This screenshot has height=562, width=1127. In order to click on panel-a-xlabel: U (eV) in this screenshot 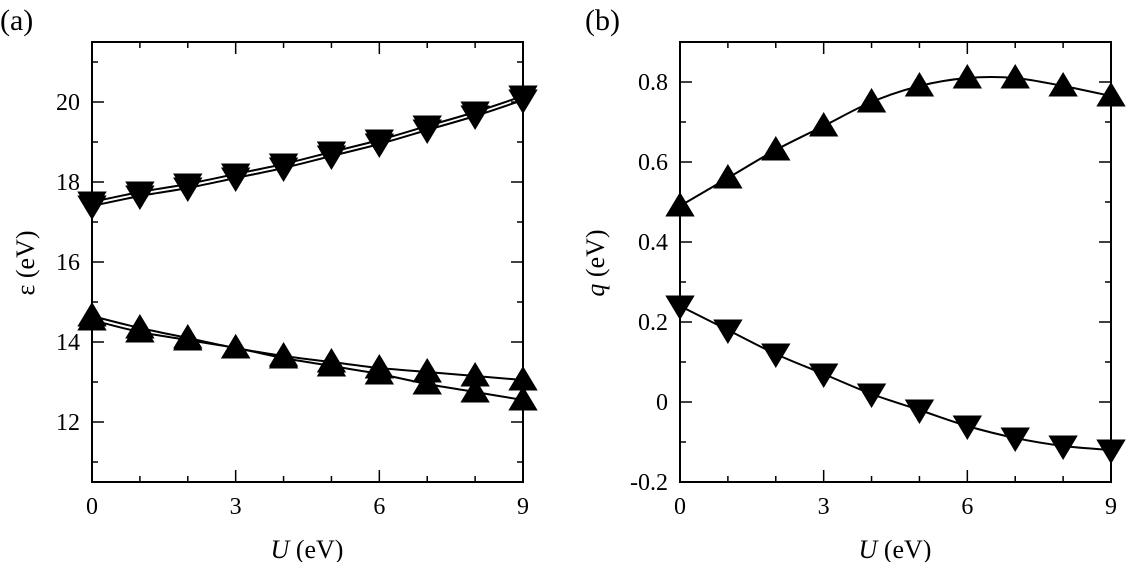, I will do `click(307, 548)`.